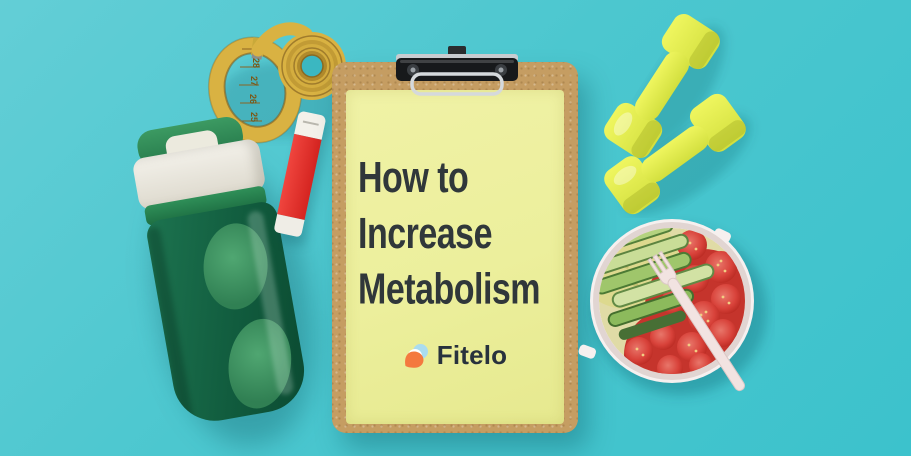 This screenshot has width=911, height=456. What do you see at coordinates (425, 233) in the screenshot?
I see `title-line-2: Increase` at bounding box center [425, 233].